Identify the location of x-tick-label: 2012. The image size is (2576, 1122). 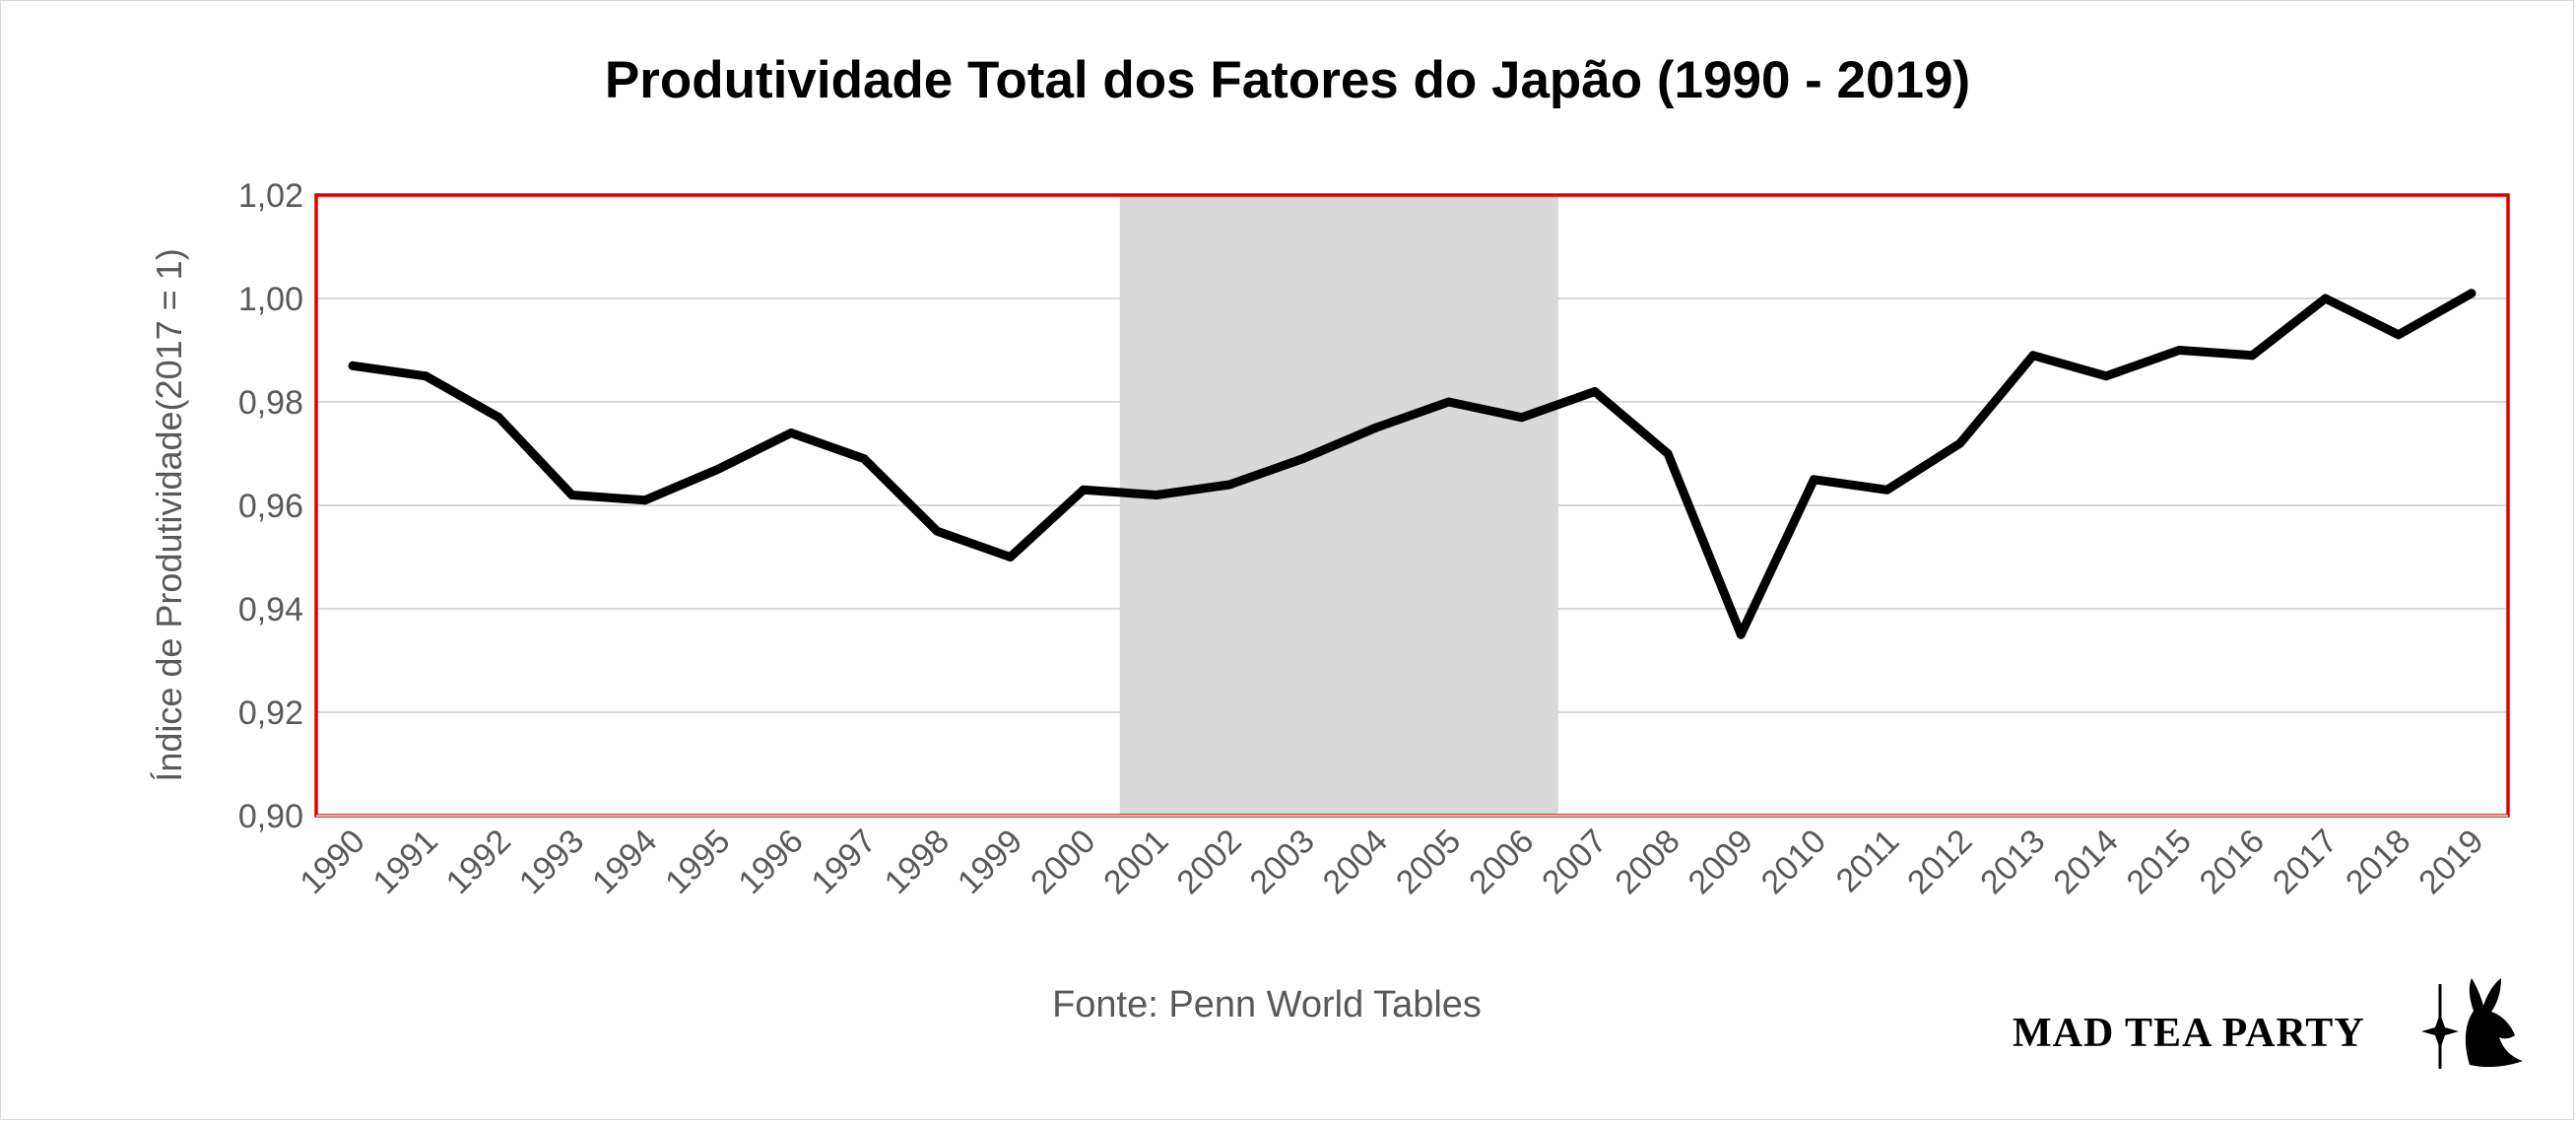
(1940, 862).